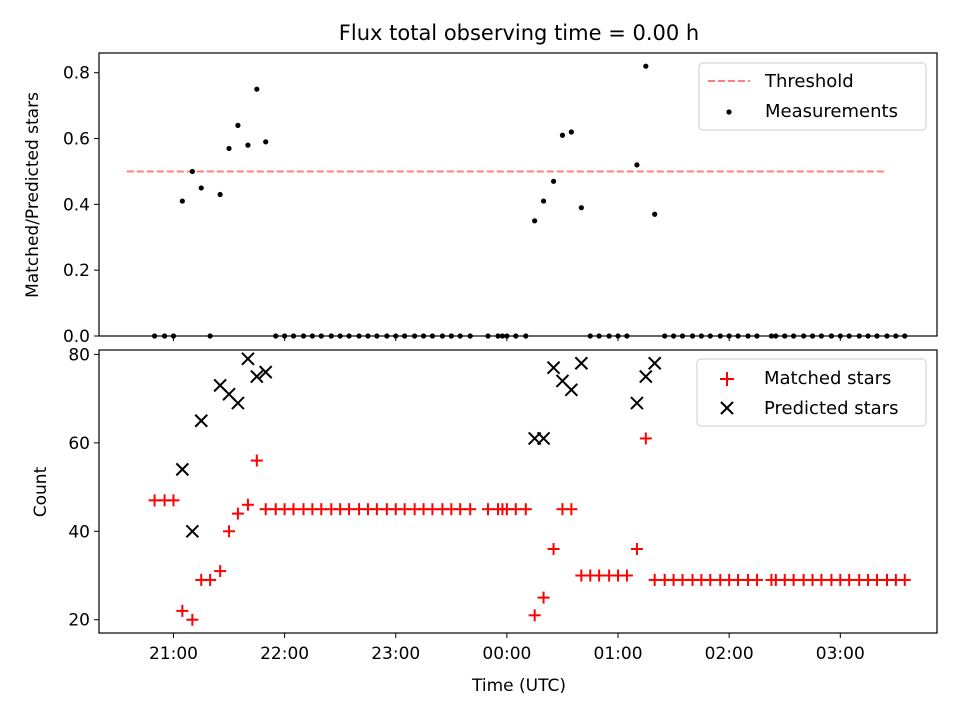 Image resolution: width=960 pixels, height=720 pixels. What do you see at coordinates (831, 111) in the screenshot?
I see `legend-measurements-label: Measurements` at bounding box center [831, 111].